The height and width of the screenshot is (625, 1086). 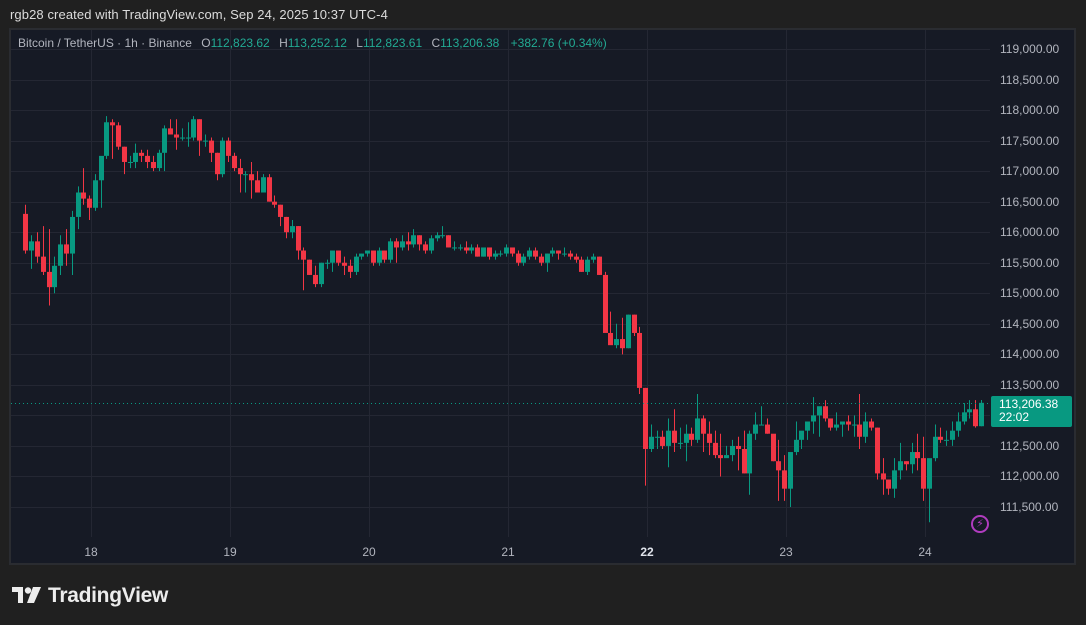 I want to click on price-tick-label: 119,000.00, so click(x=1030, y=49).